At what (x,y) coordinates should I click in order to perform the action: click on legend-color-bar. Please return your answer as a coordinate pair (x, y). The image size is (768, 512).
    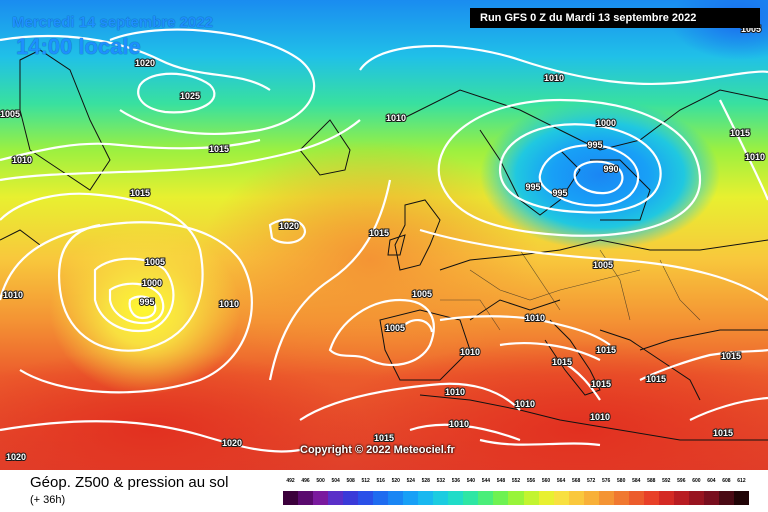
    Looking at the image, I should click on (516, 498).